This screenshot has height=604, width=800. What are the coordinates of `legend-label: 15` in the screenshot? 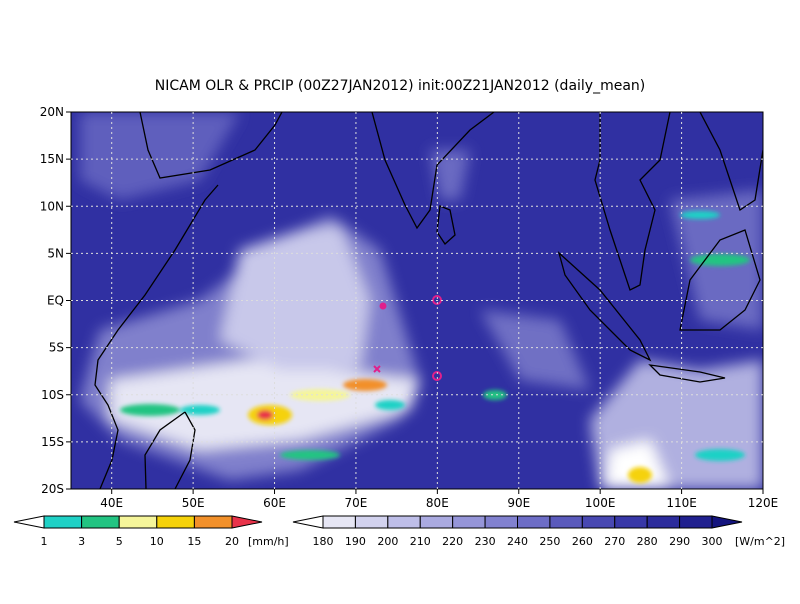 It's located at (194, 541).